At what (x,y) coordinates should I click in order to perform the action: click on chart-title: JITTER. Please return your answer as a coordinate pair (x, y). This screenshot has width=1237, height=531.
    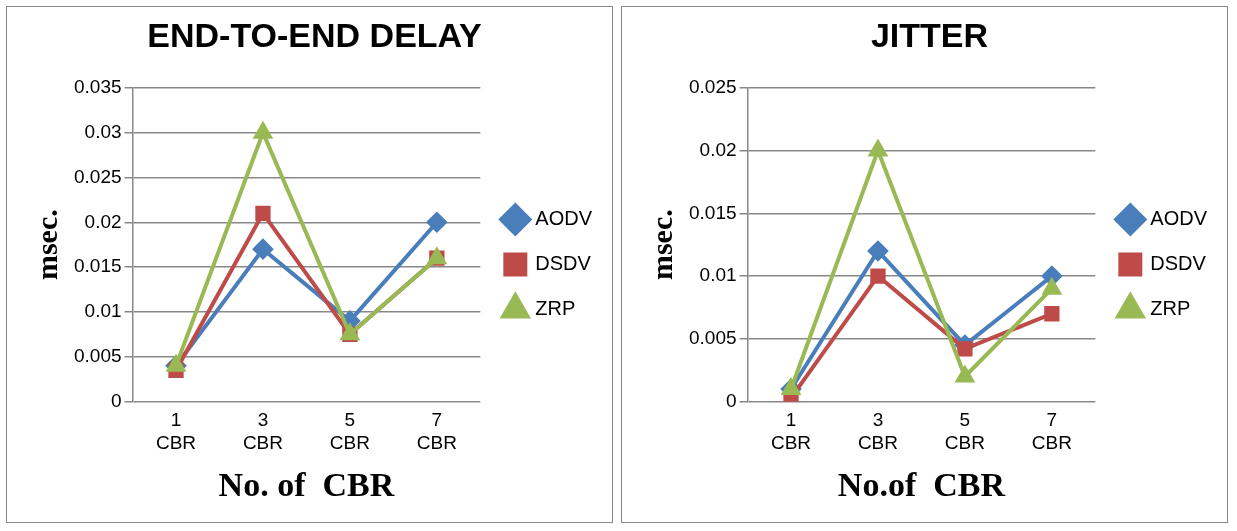
    Looking at the image, I should click on (929, 34).